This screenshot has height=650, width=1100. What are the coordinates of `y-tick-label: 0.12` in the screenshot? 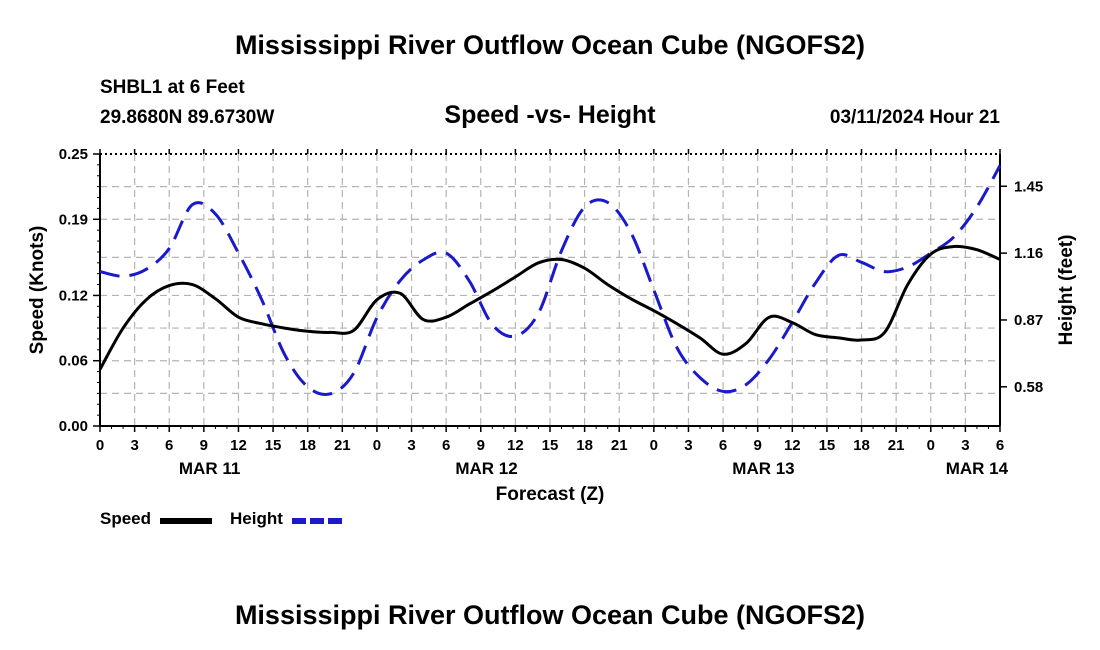 It's located at (73, 295).